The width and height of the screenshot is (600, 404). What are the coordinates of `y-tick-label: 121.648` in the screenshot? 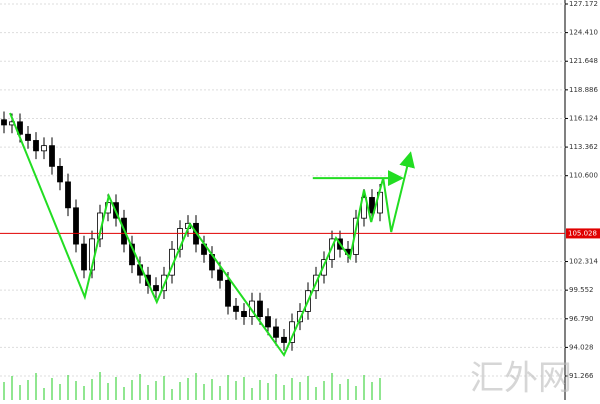 It's located at (583, 61).